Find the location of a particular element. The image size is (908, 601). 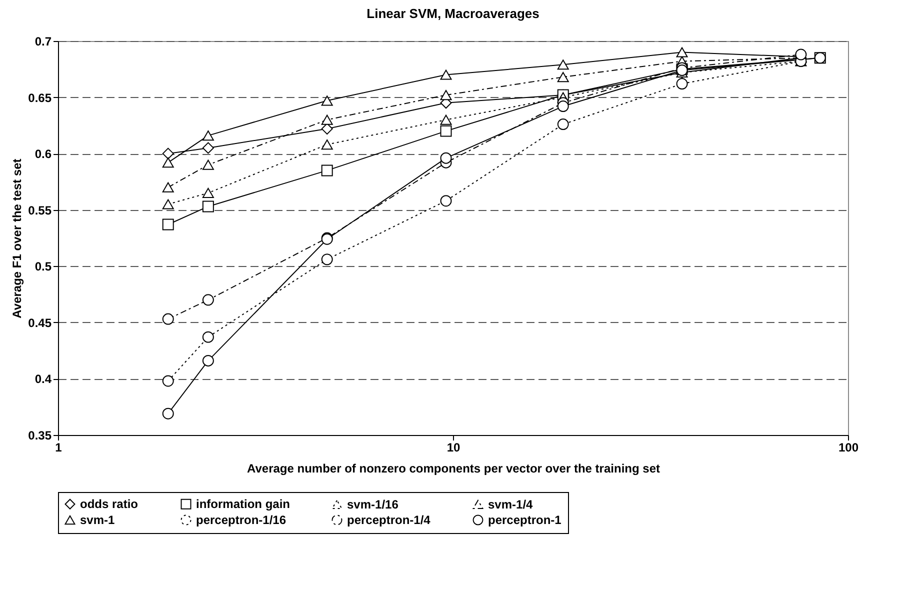

x-tick-label: 1 is located at coordinates (58, 447).